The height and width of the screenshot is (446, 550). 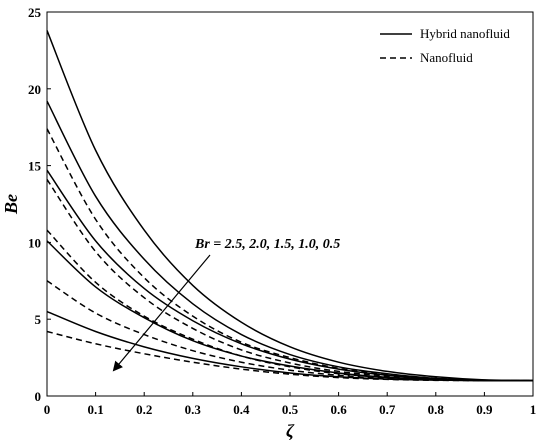 I want to click on legend-label-hybrid: Hybrid nanofluid, so click(x=465, y=33).